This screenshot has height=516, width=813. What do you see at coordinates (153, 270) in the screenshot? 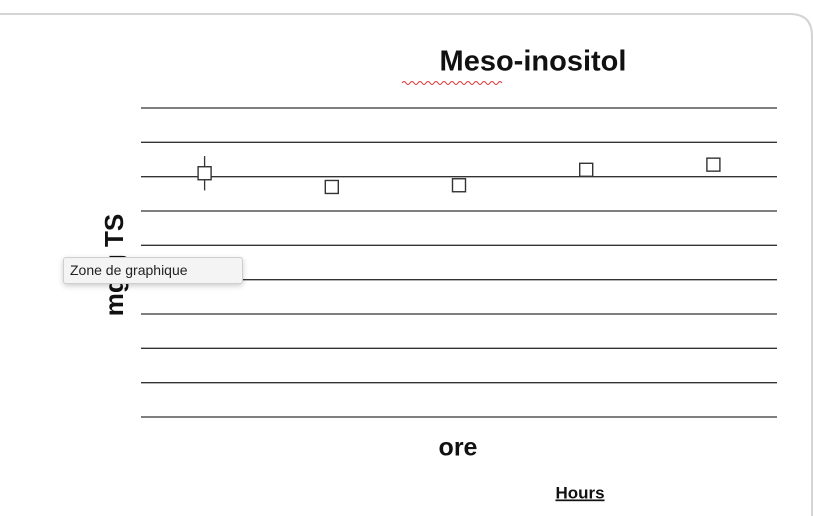
I see `tooltip: Zone de graphique` at bounding box center [153, 270].